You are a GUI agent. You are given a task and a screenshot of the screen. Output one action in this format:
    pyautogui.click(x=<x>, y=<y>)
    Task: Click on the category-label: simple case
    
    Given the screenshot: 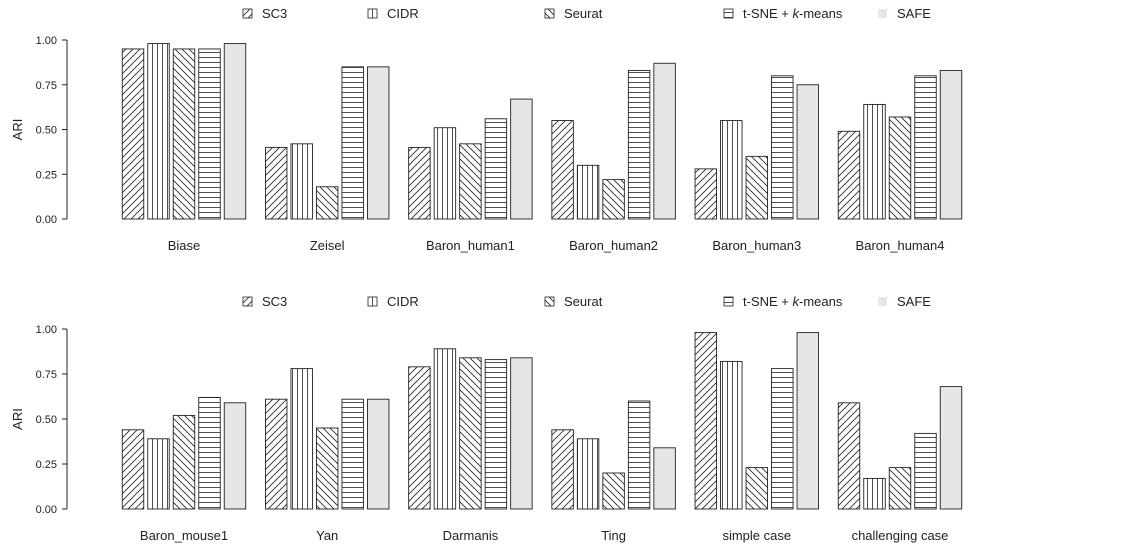 What is the action you would take?
    pyautogui.click(x=756, y=535)
    